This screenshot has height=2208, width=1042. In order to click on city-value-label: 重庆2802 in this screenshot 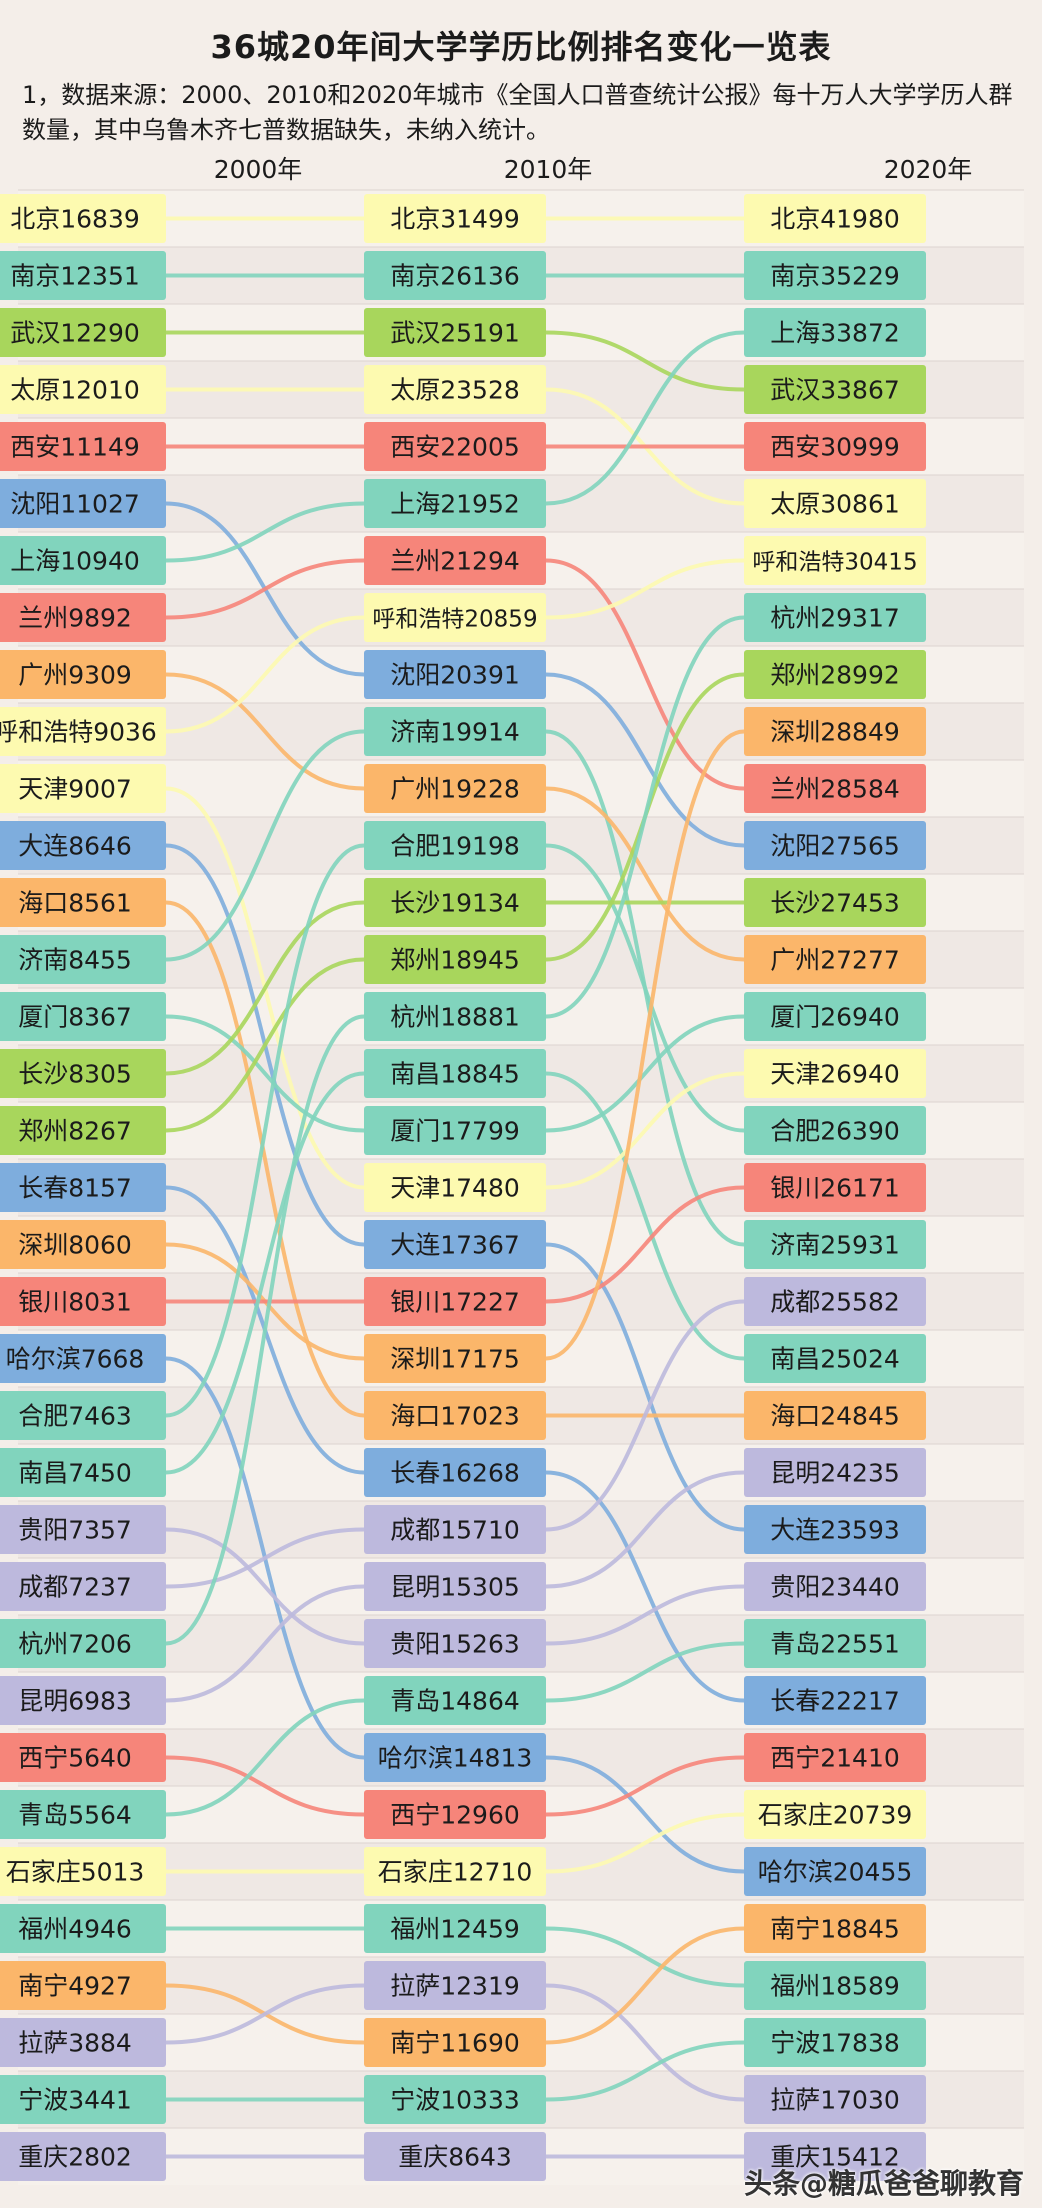, I will do `click(75, 2157)`.